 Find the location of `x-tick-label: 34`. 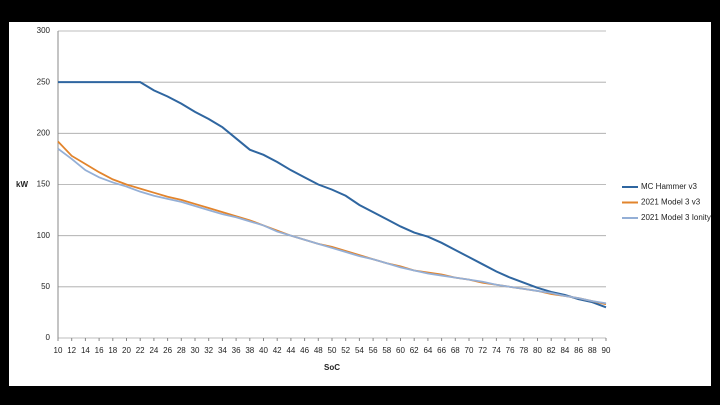

x-tick-label: 34 is located at coordinates (222, 350).